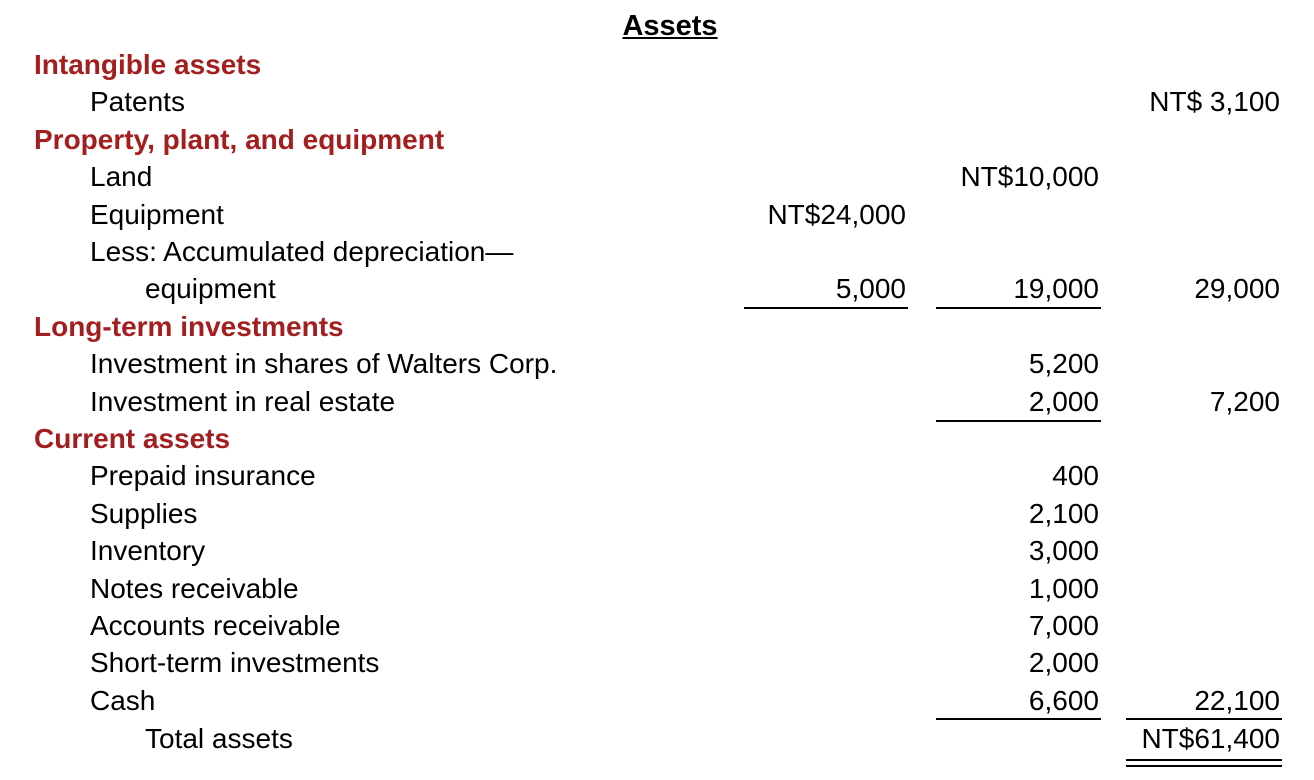 This screenshot has height=780, width=1314. Describe the element at coordinates (243, 401) in the screenshot. I see `line-label: Investment in real estate` at that location.